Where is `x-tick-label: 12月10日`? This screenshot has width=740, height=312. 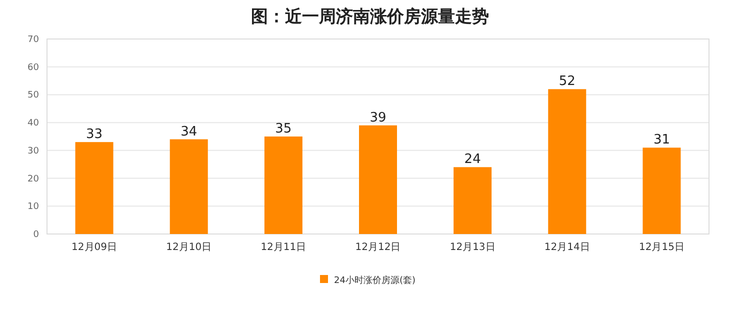 x-tick-label: 12月10日 is located at coordinates (189, 247).